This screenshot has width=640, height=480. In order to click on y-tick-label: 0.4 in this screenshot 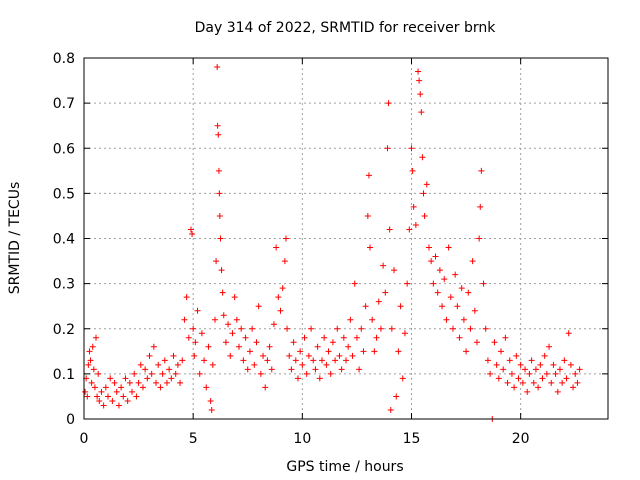, I will do `click(64, 240)`.